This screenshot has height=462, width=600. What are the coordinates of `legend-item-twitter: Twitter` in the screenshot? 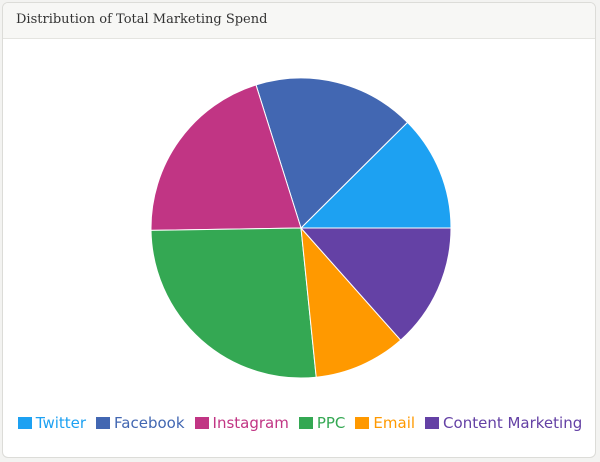 It's located at (52, 423).